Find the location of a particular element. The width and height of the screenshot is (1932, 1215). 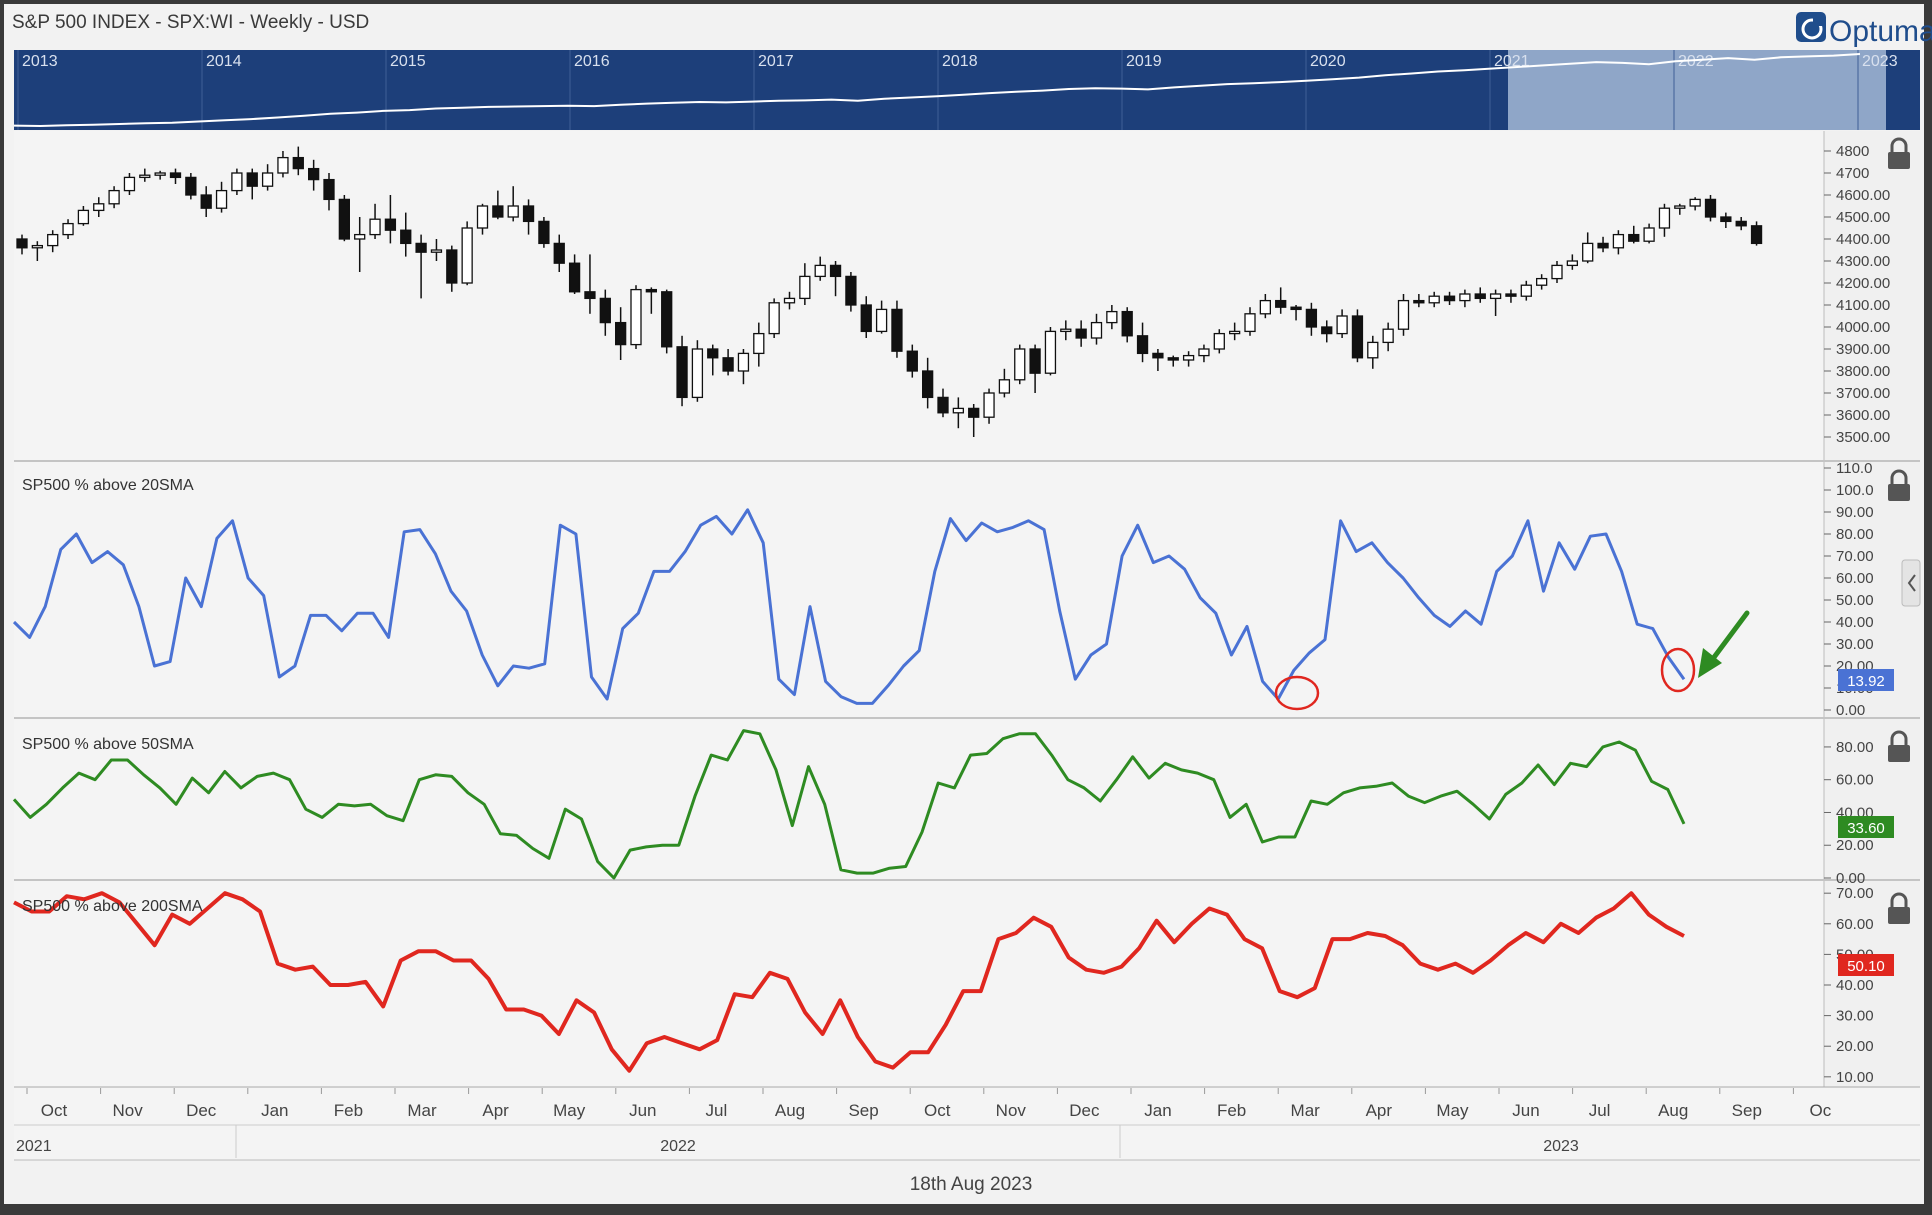

month-label: Aug is located at coordinates (1673, 1110).